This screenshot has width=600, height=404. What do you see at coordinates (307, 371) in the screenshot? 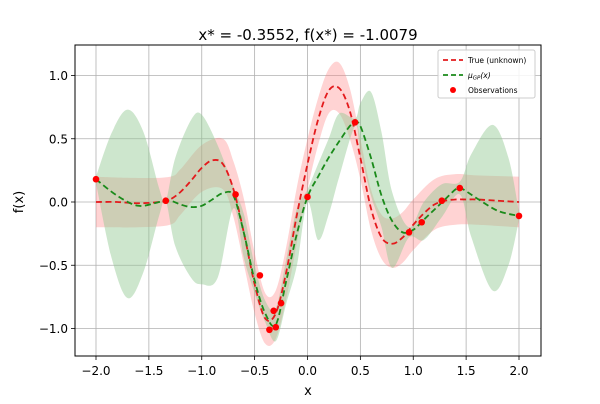
I see `x-tick-label: 0.0` at bounding box center [307, 371].